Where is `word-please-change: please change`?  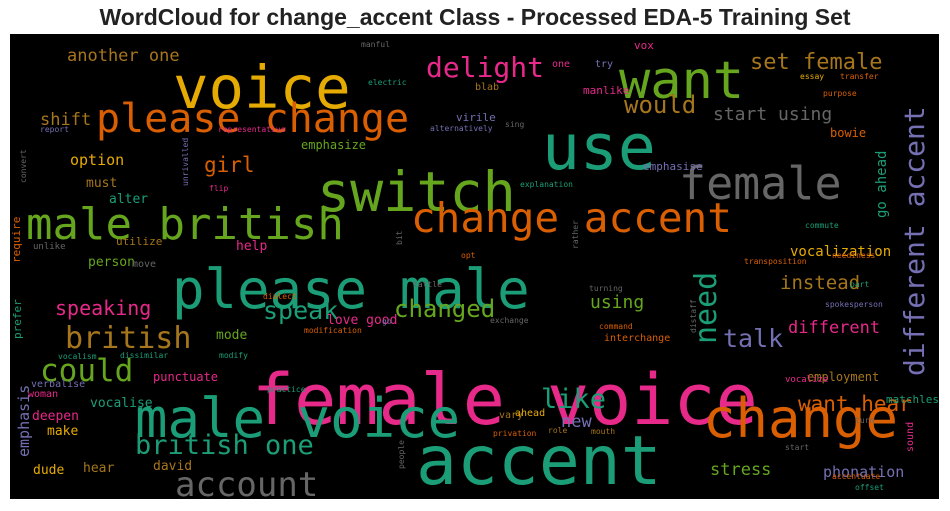 word-please-change: please change is located at coordinates (252, 119).